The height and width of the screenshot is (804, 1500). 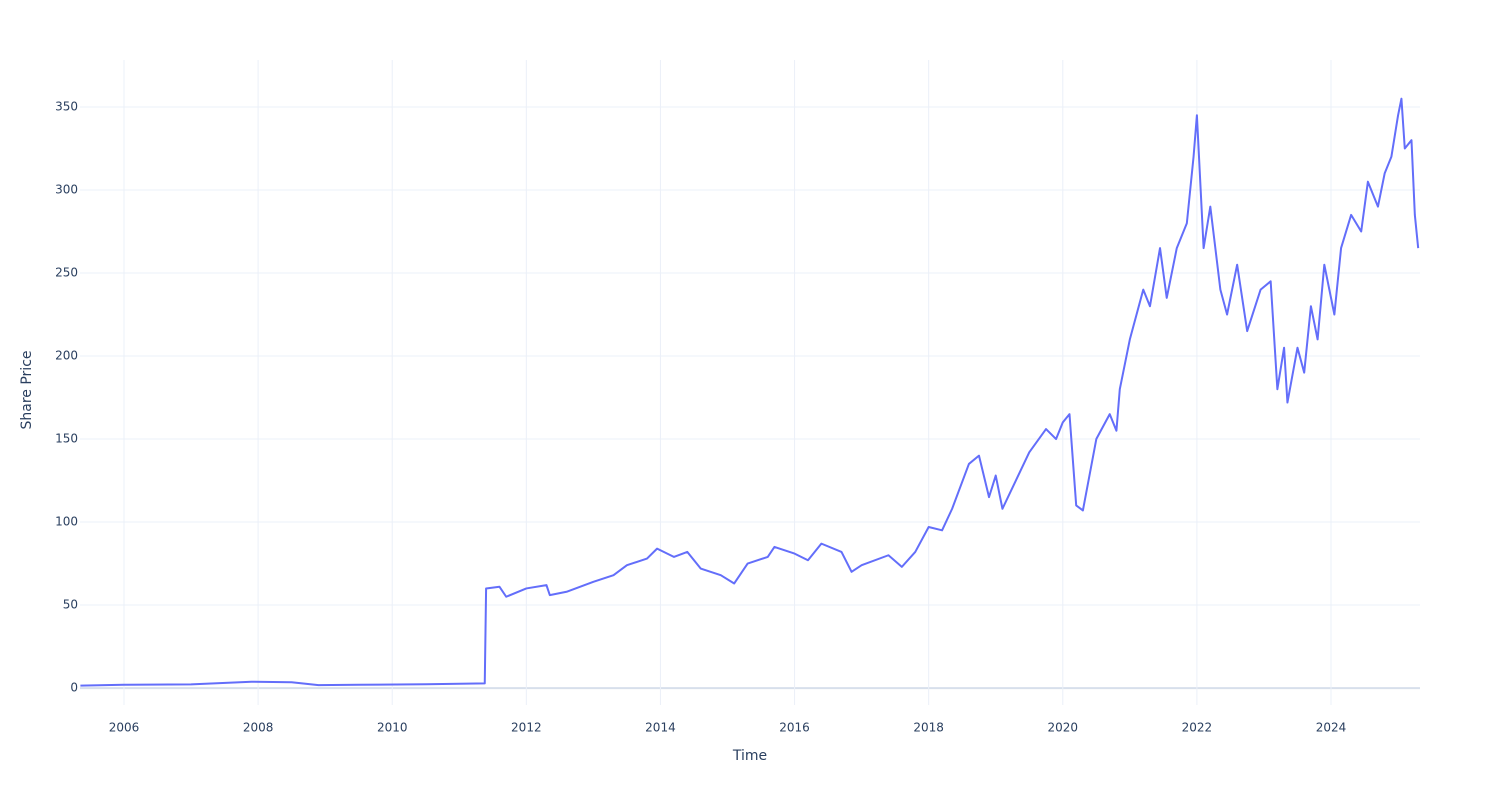 I want to click on y-tick-label: 150, so click(x=66, y=439).